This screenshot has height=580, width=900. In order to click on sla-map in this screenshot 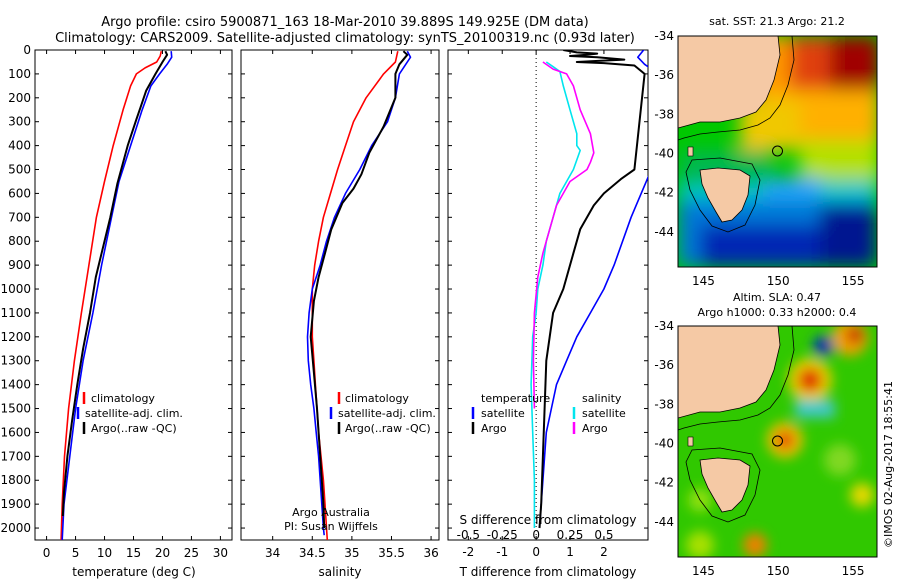, I will do `click(777, 441)`.